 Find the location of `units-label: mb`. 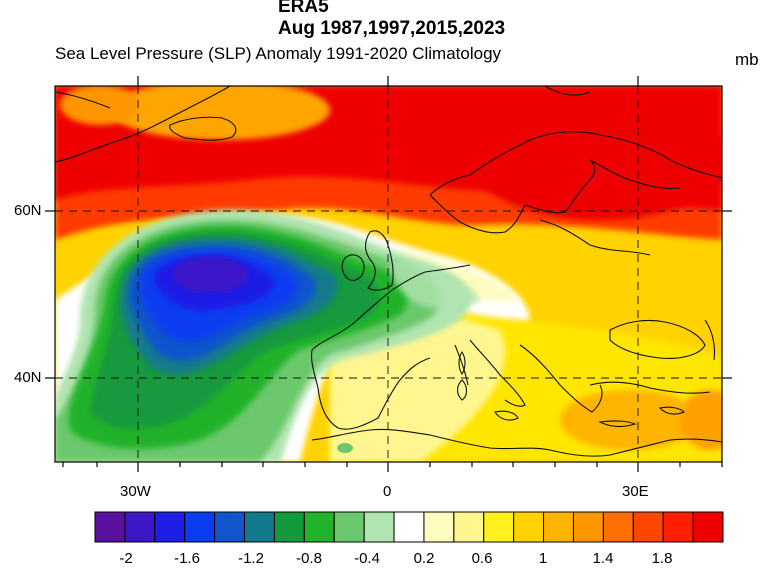

units-label: mb is located at coordinates (747, 59).